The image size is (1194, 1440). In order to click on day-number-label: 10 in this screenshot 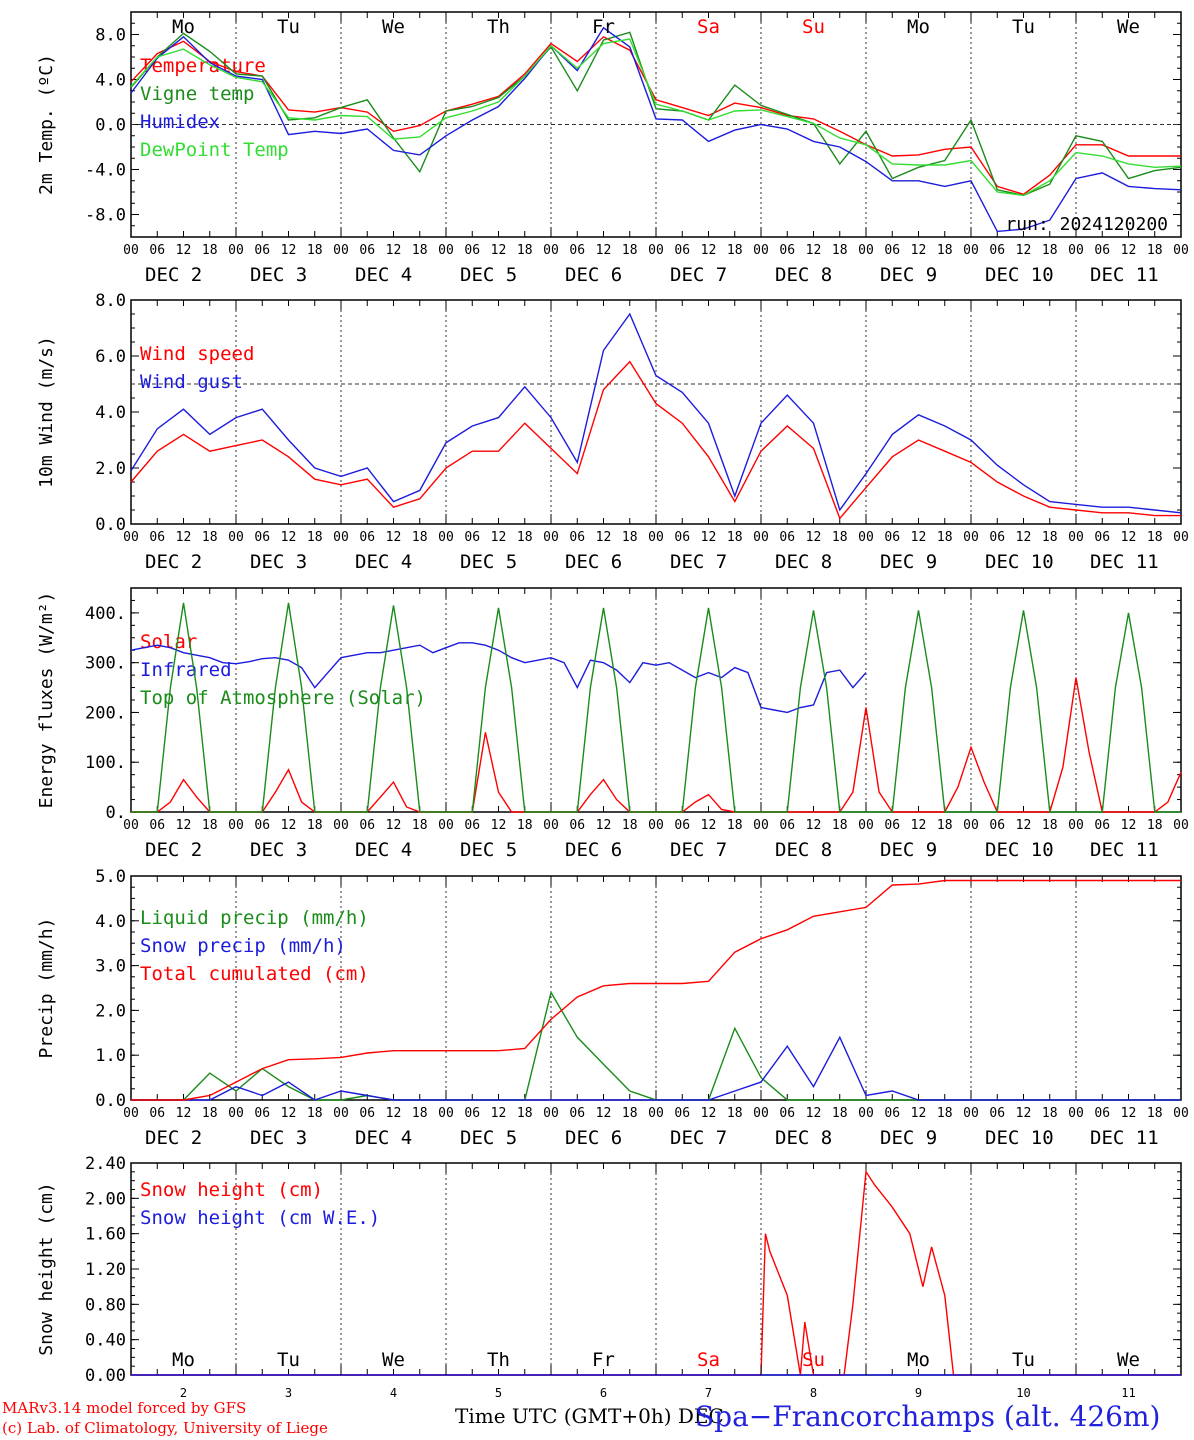, I will do `click(1023, 1393)`.